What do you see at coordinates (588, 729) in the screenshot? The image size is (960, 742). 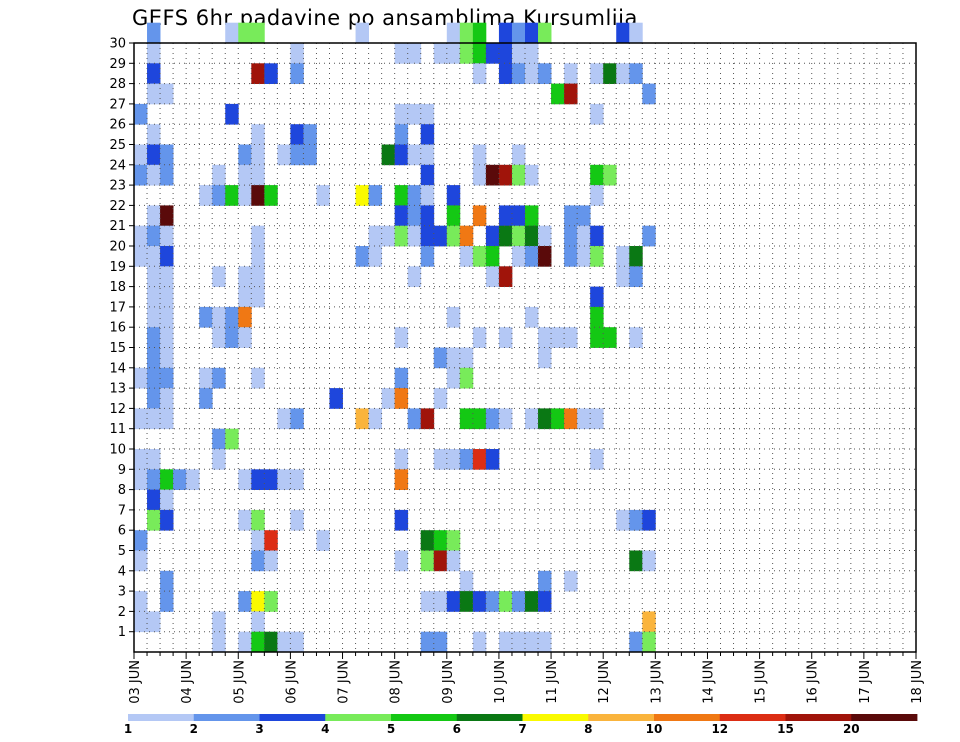 I see `colorbar-label: 8` at bounding box center [588, 729].